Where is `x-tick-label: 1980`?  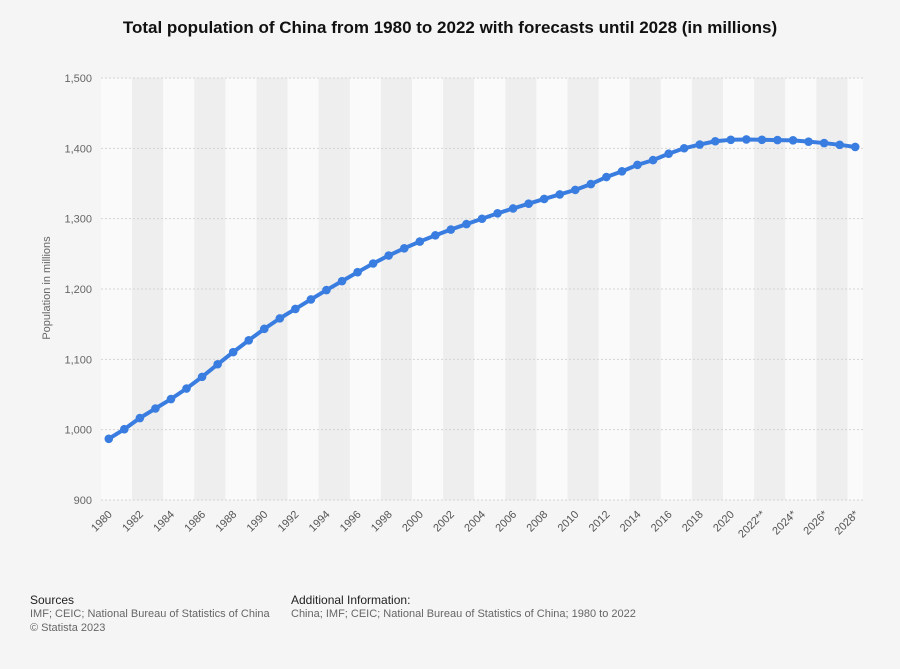 x-tick-label: 1980 is located at coordinates (102, 522).